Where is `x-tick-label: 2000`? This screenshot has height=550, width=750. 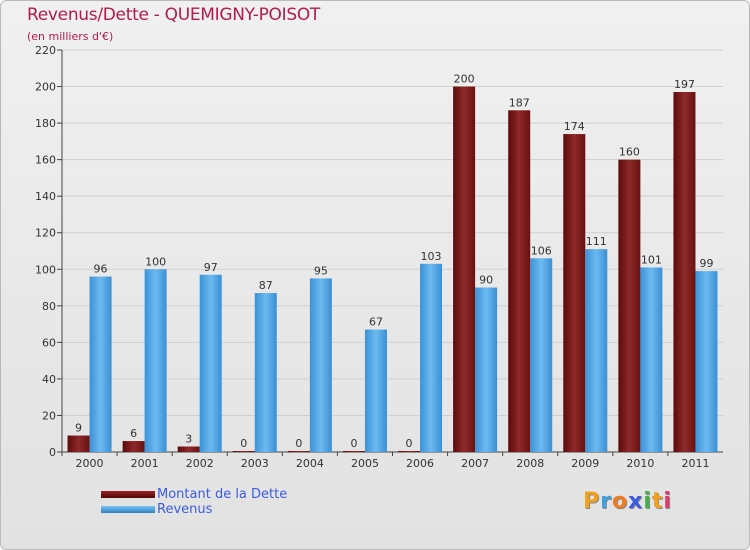
x-tick-label: 2000 is located at coordinates (90, 463).